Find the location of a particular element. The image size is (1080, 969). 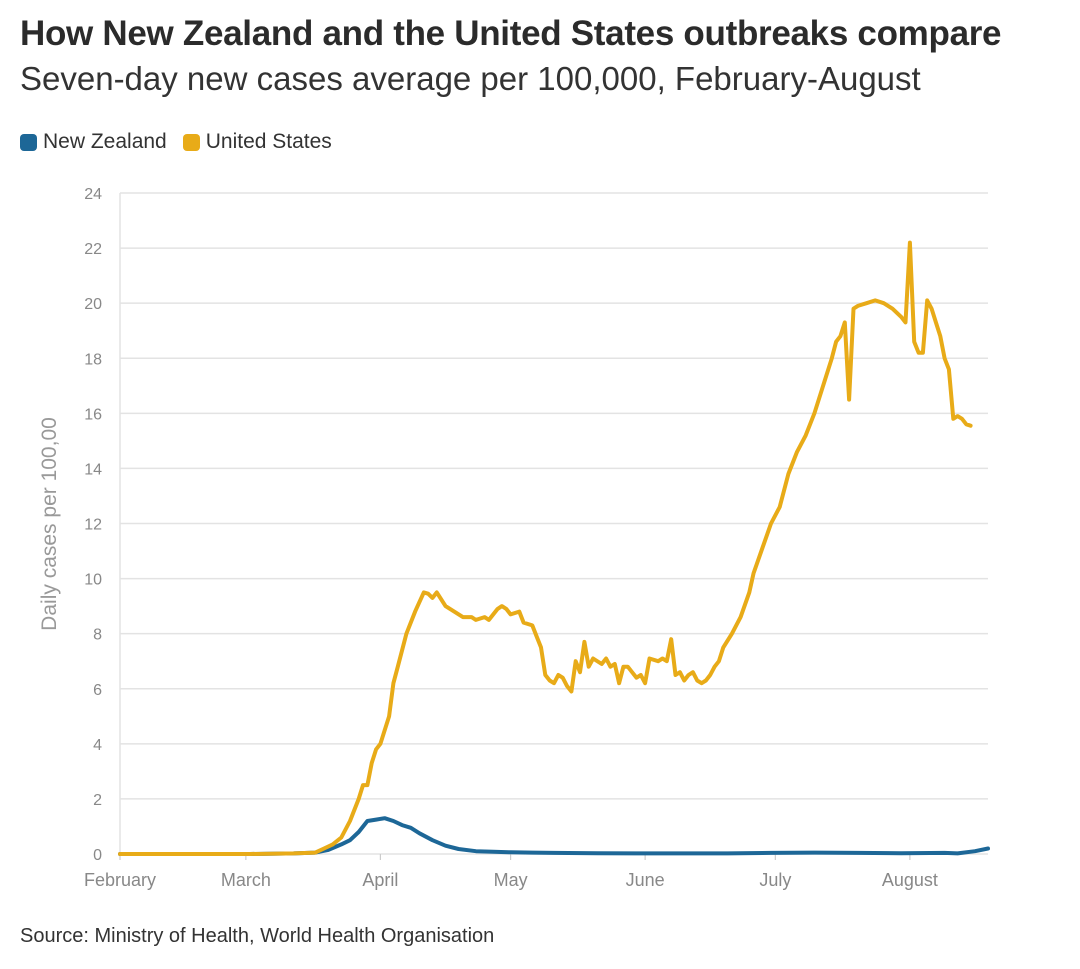

y-tick-label: 16 is located at coordinates (93, 414).